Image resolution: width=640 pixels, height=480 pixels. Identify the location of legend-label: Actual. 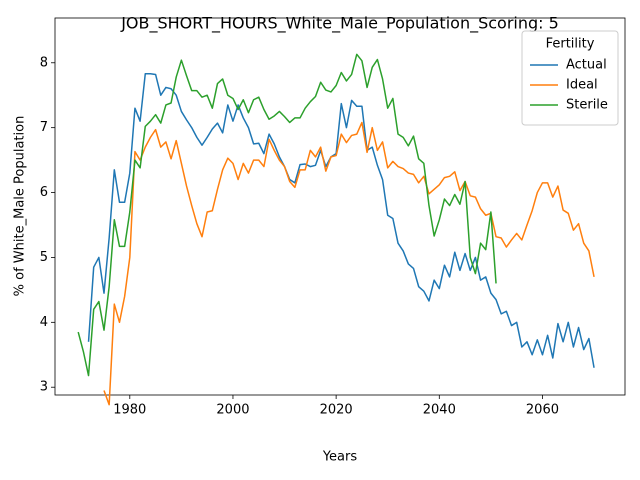
(586, 65).